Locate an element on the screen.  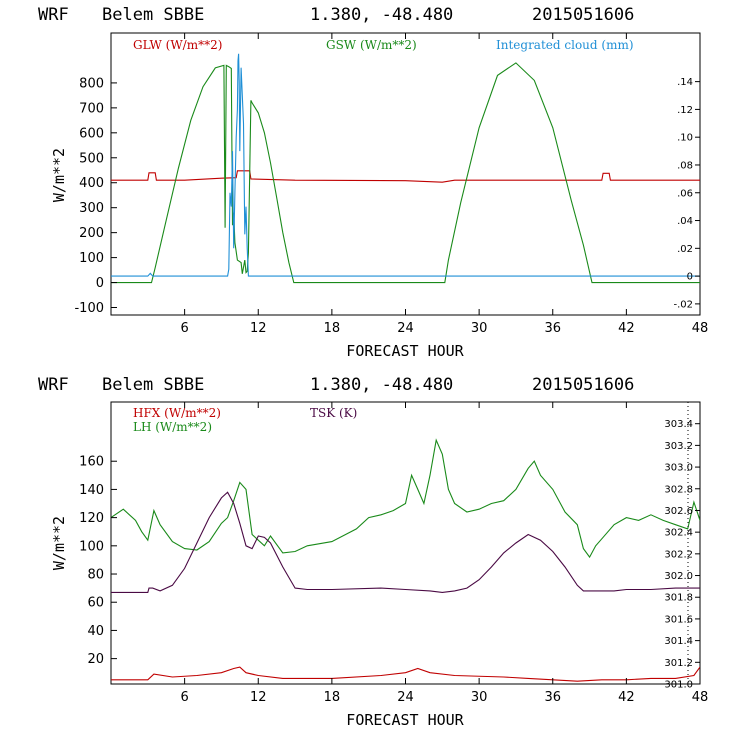
top-x-axis-label: FORECAST HOUR is located at coordinates (405, 351).